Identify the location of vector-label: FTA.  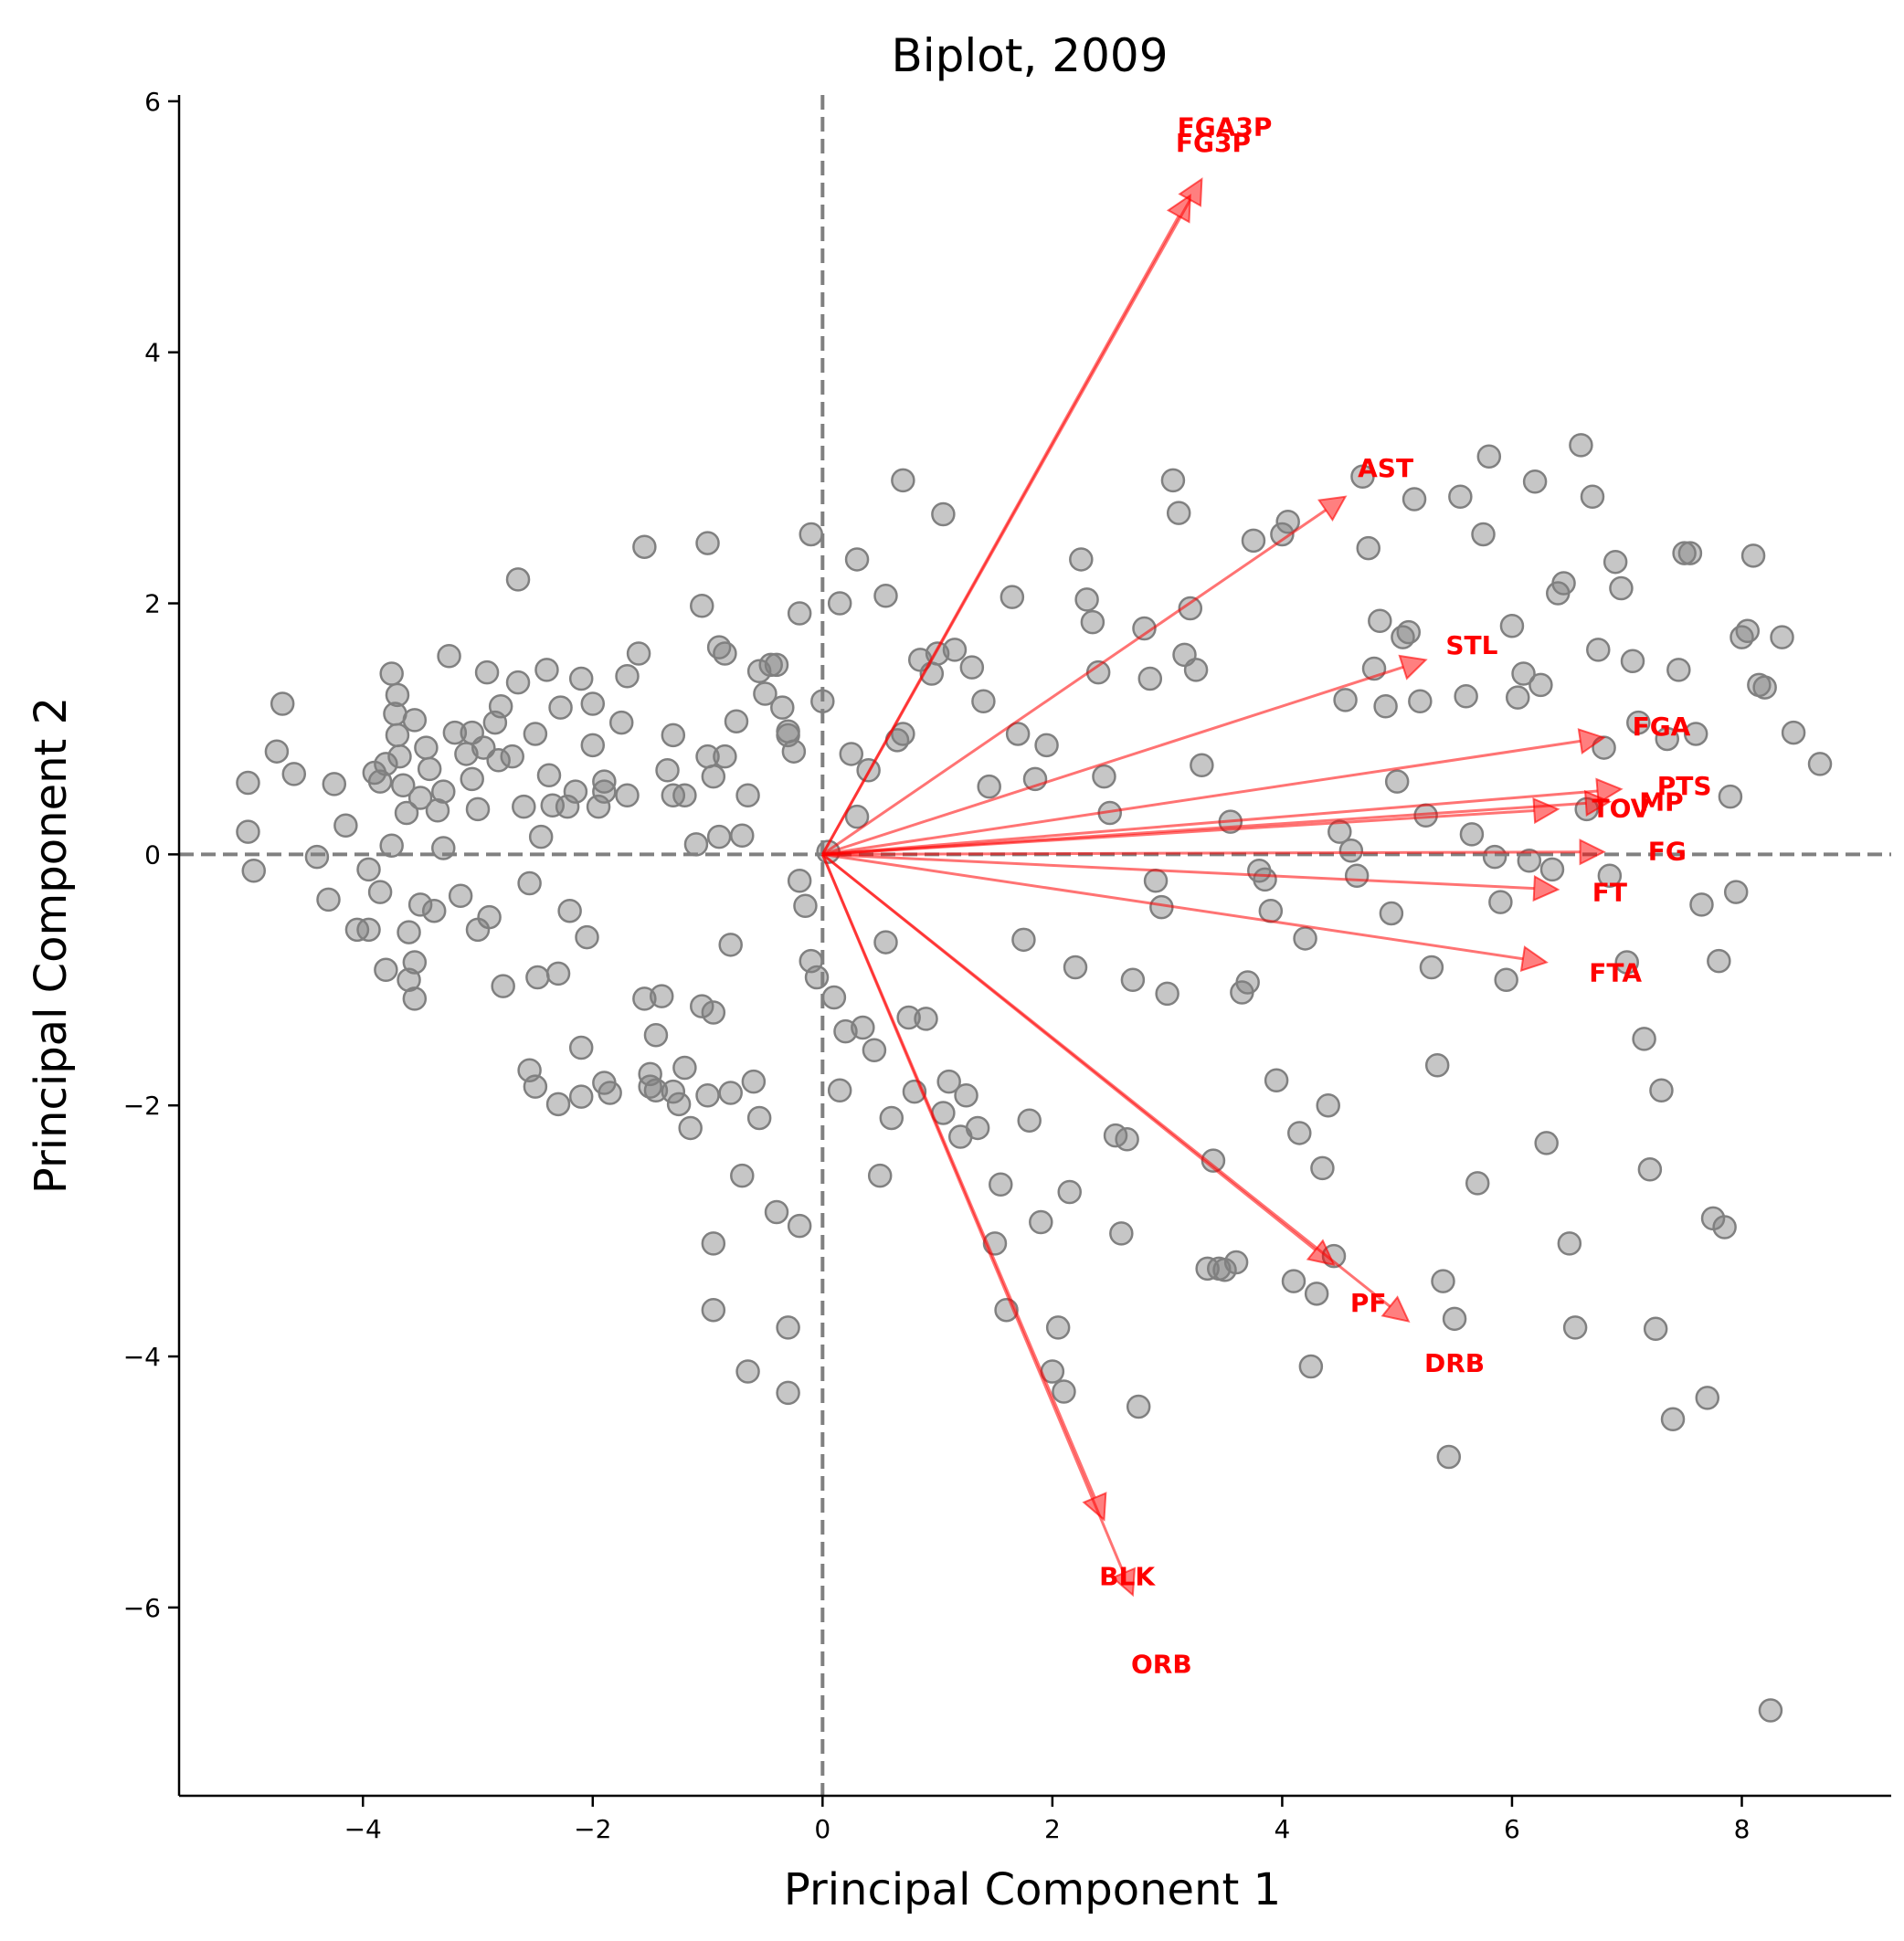
(1616, 973).